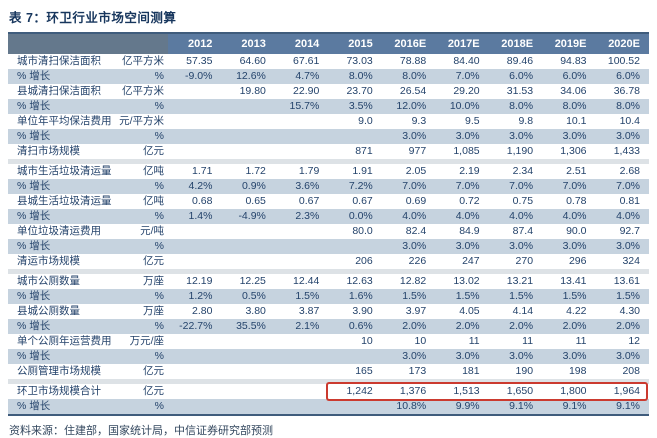  I want to click on value-cell: 10.8%, so click(408, 407).